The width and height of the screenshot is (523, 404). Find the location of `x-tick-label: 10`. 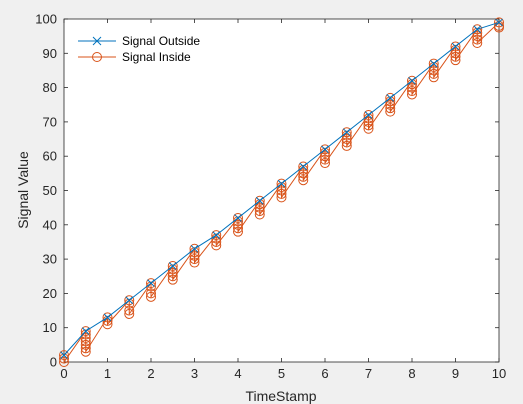

x-tick-label: 10 is located at coordinates (499, 373).